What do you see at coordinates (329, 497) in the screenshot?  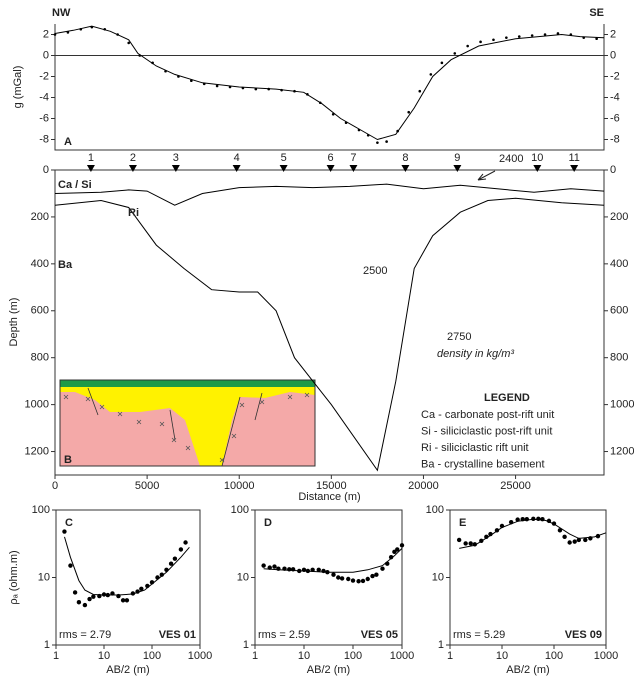 I see `x-axis-label: Distance (m)` at bounding box center [329, 497].